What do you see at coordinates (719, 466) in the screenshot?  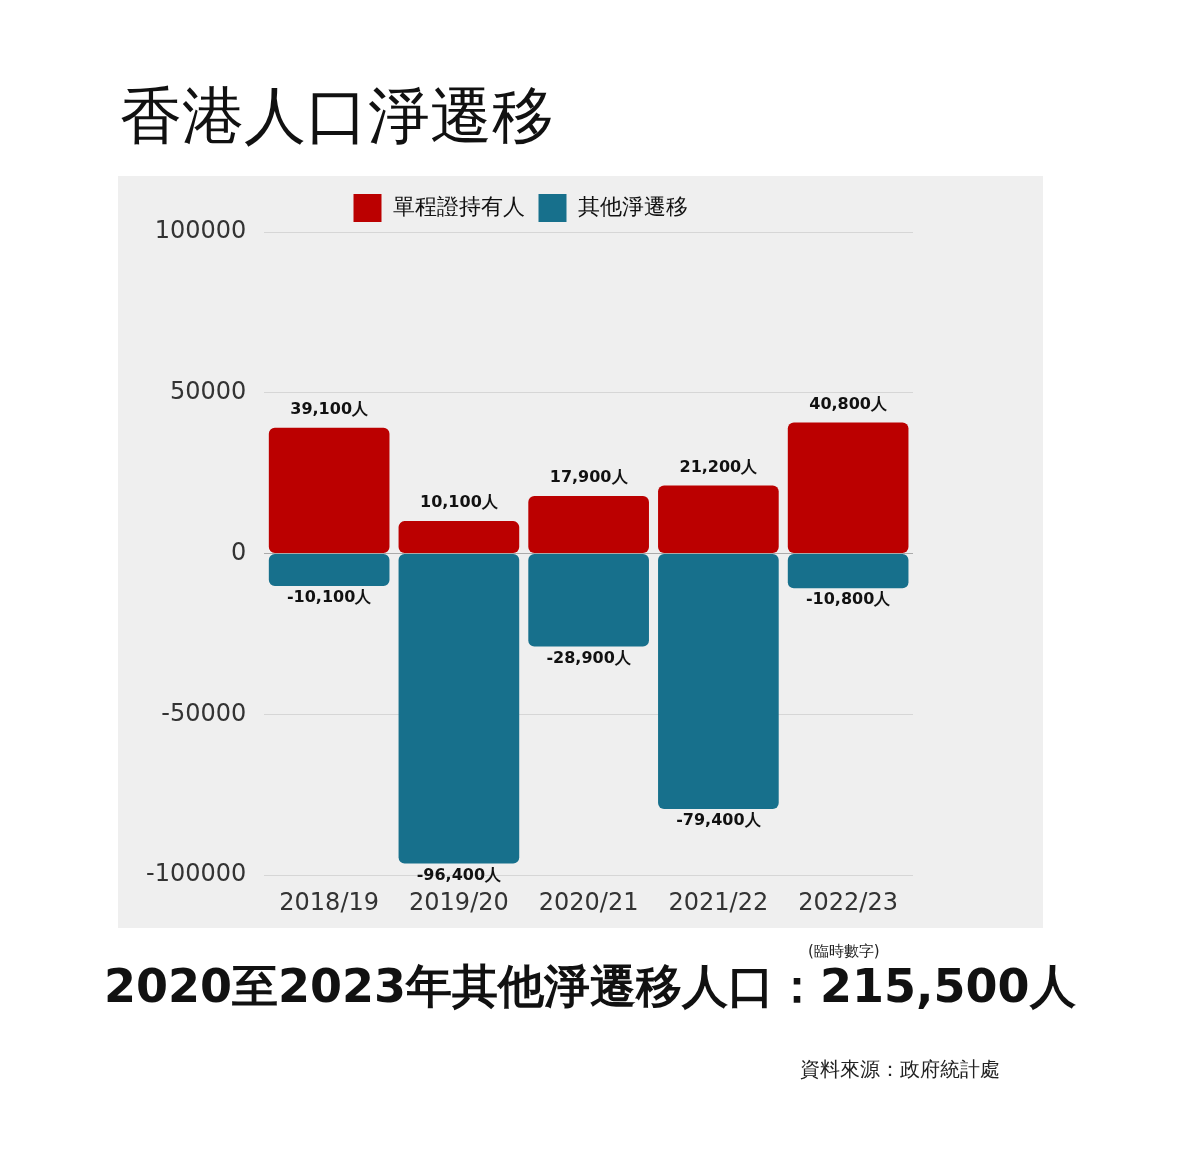 I see `data-label: 21,200人` at bounding box center [719, 466].